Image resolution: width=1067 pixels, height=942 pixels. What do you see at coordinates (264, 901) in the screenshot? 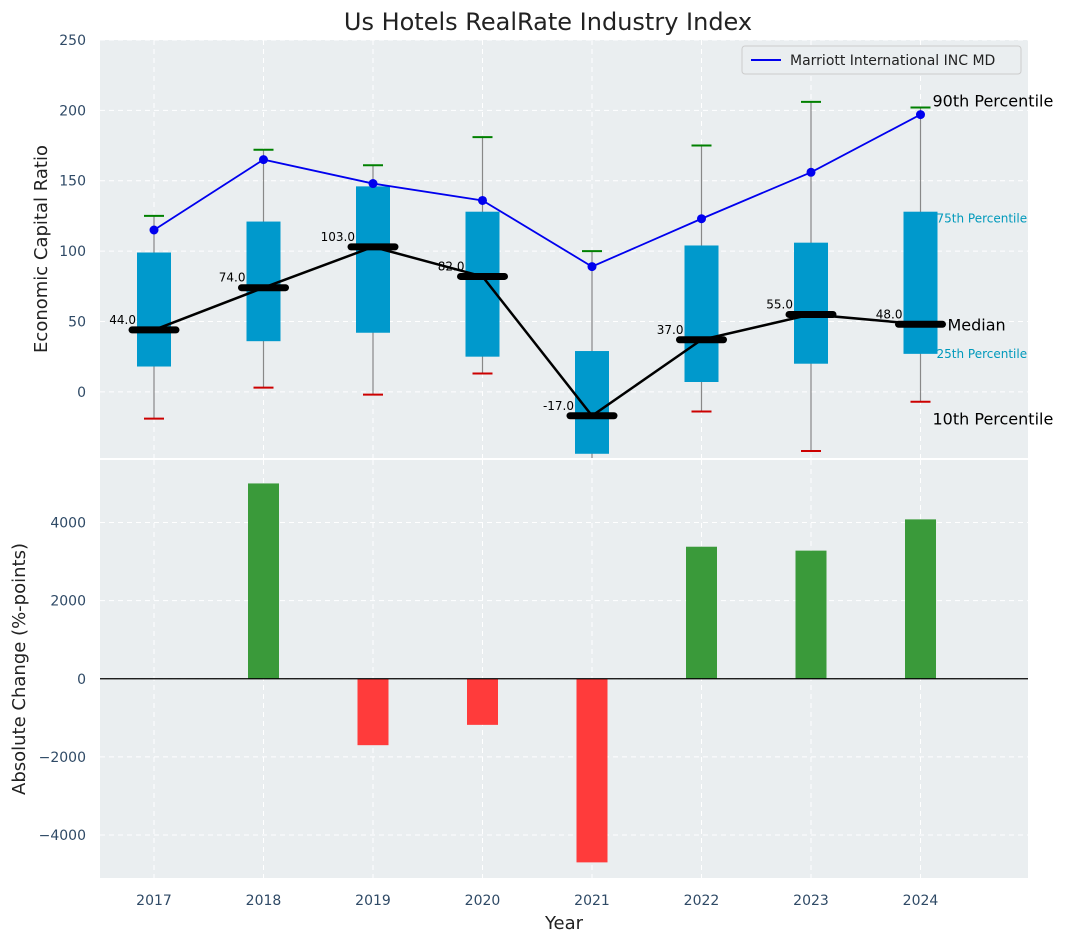
I see `x-tick-label: 2018` at bounding box center [264, 901].